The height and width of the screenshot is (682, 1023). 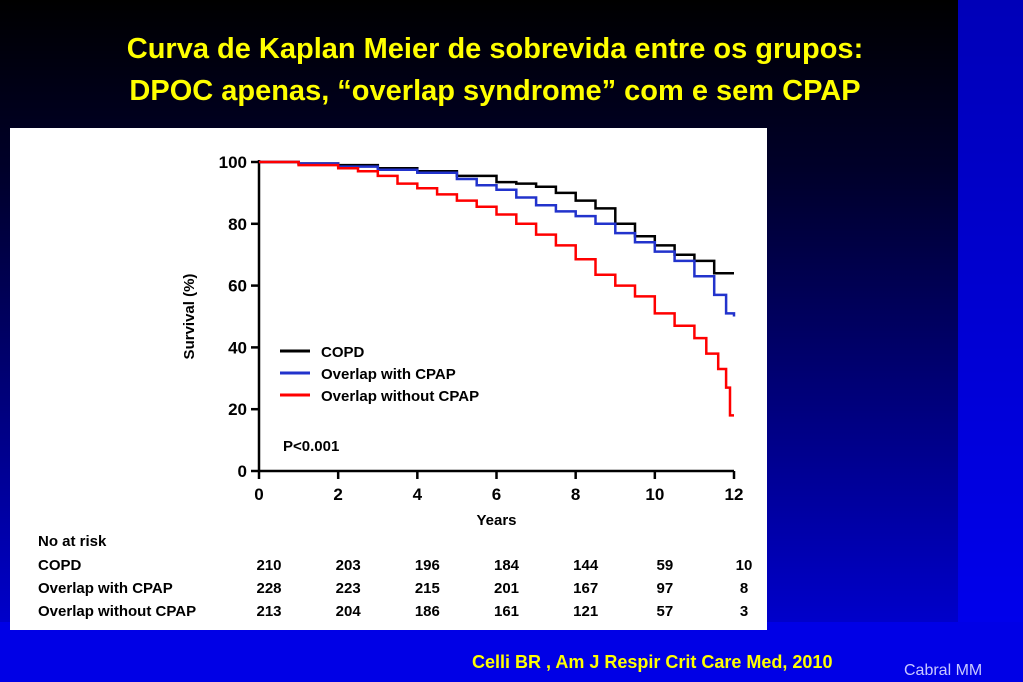 What do you see at coordinates (348, 565) in the screenshot?
I see `risk-table-cell: 203` at bounding box center [348, 565].